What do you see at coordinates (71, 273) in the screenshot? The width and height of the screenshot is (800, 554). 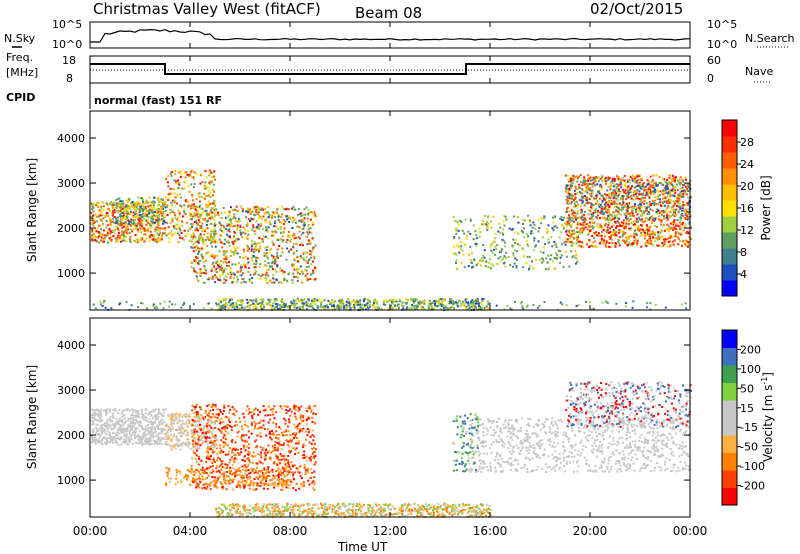 I see `y-tick-label: 1000` at bounding box center [71, 273].